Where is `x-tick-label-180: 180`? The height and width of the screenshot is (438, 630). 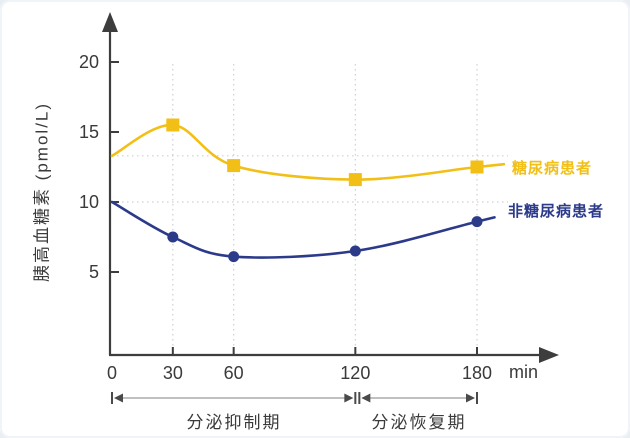 x-tick-label-180: 180 is located at coordinates (477, 373).